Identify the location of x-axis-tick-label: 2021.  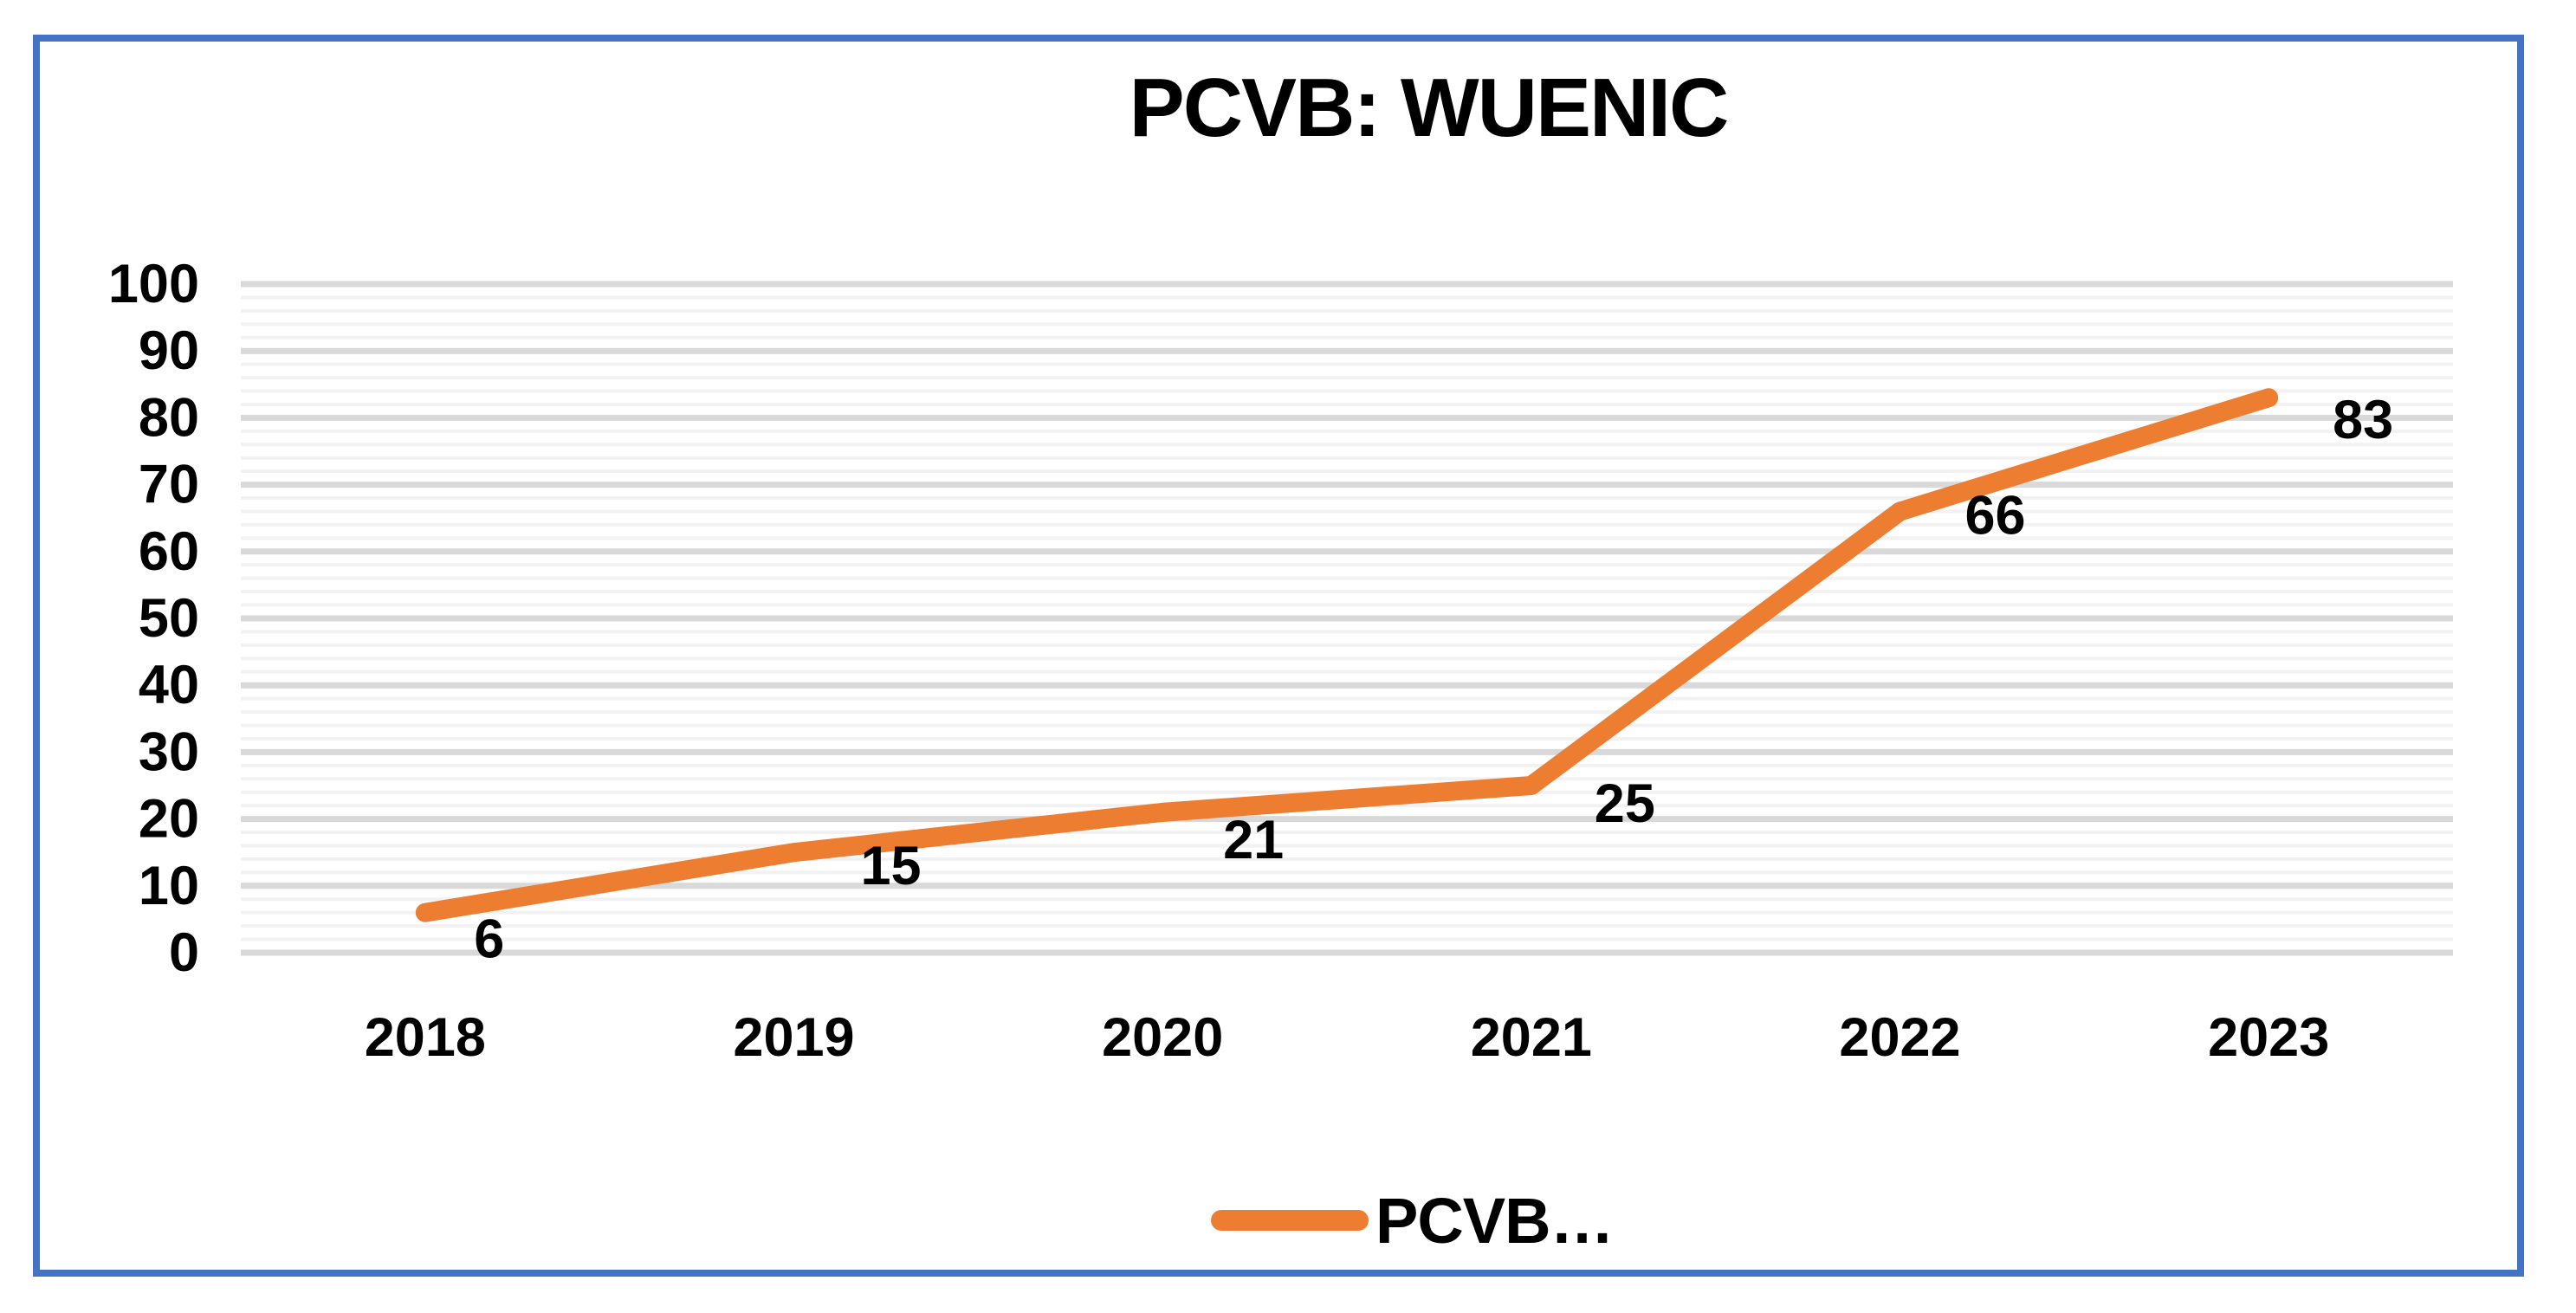
(1531, 1037).